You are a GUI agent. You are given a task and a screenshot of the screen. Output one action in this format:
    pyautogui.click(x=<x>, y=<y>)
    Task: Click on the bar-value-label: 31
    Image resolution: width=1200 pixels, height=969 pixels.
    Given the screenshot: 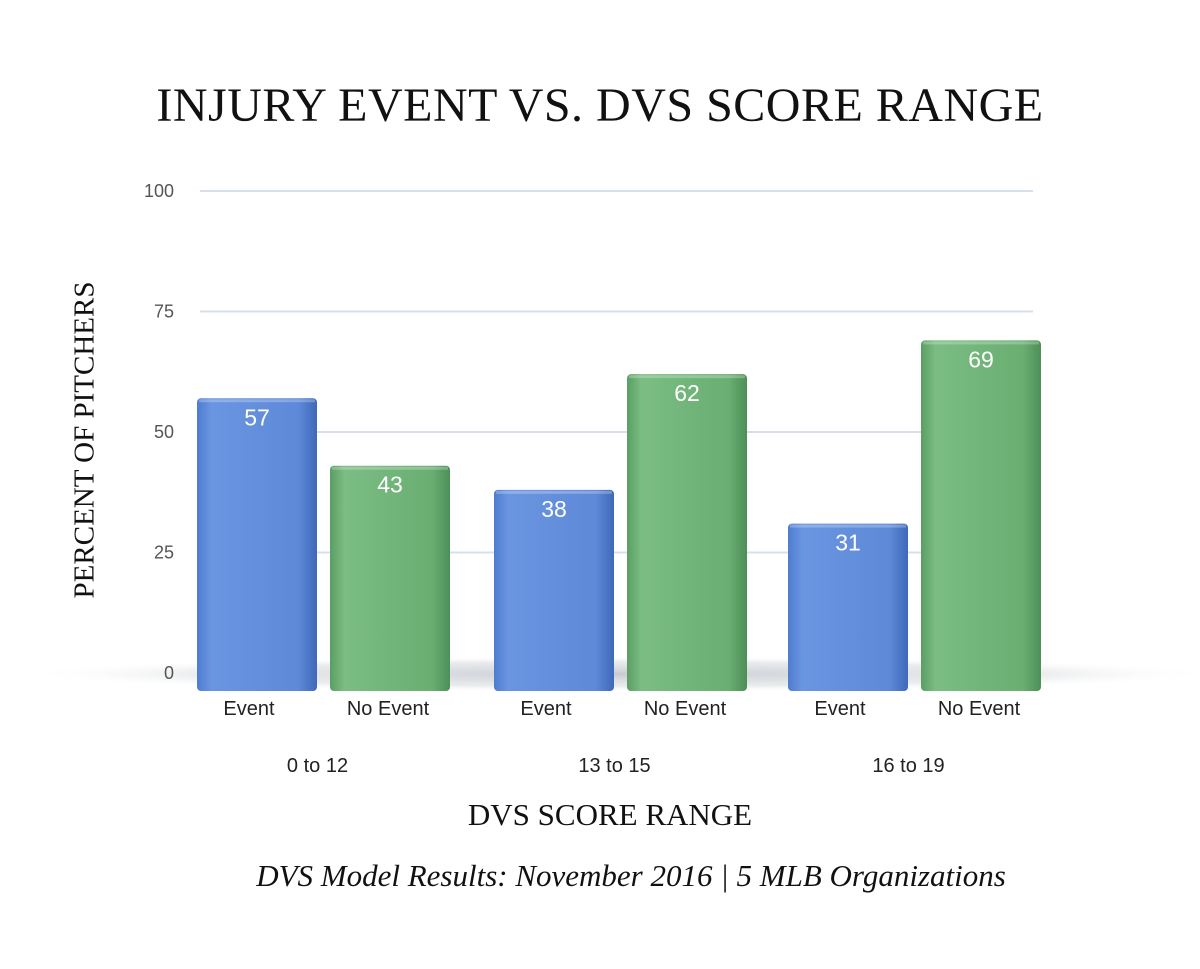 What is the action you would take?
    pyautogui.click(x=848, y=543)
    